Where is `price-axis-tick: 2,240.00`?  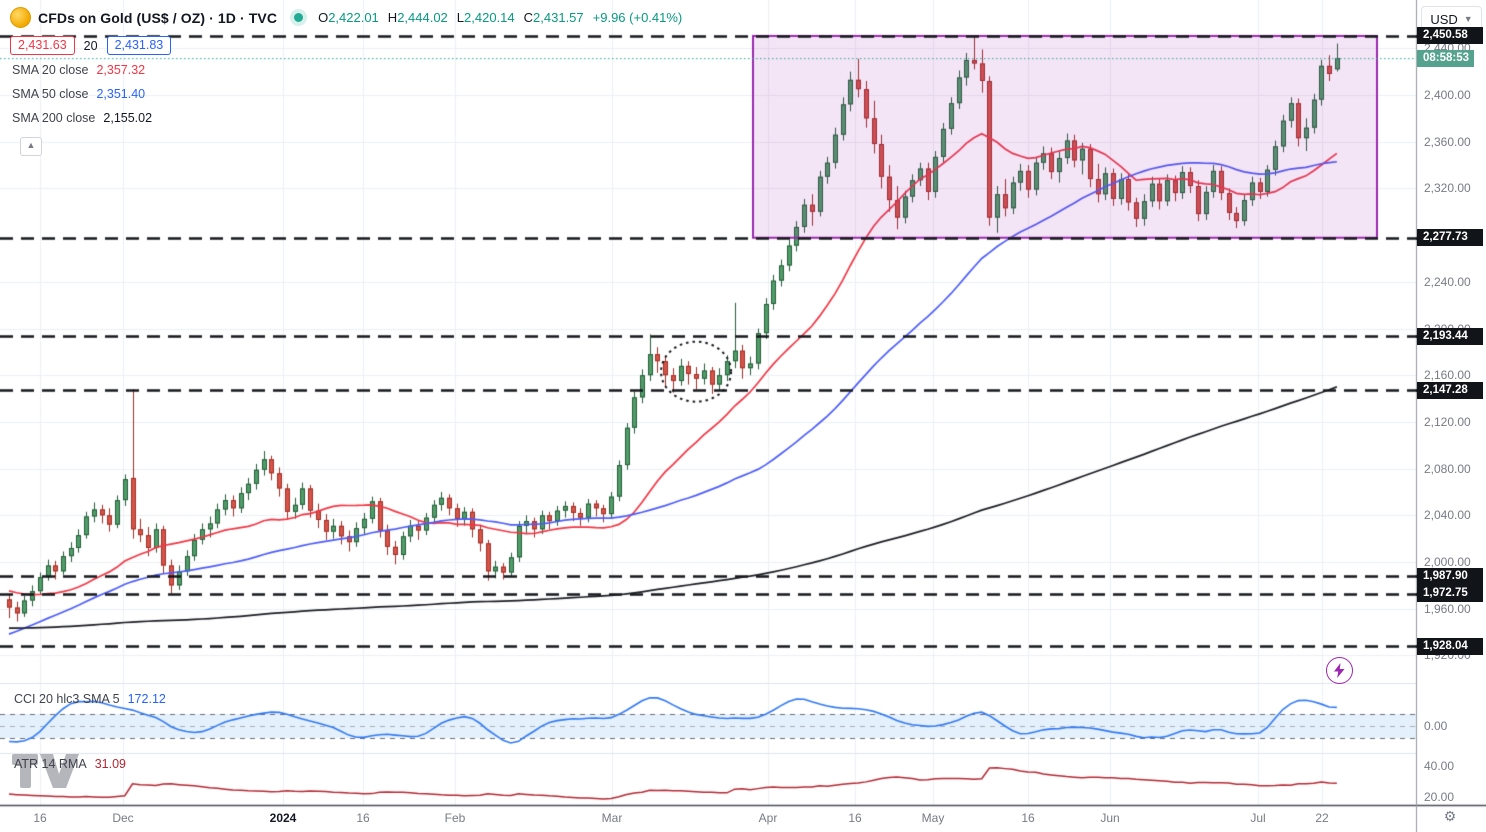 price-axis-tick: 2,240.00 is located at coordinates (1447, 281).